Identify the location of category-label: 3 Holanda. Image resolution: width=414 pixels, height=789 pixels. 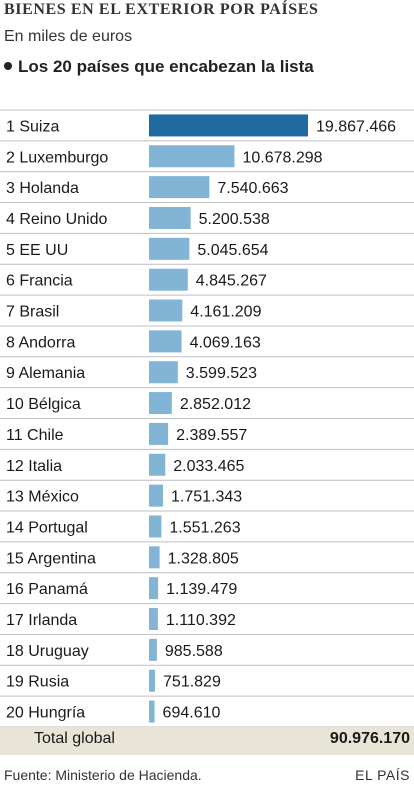
(42, 188).